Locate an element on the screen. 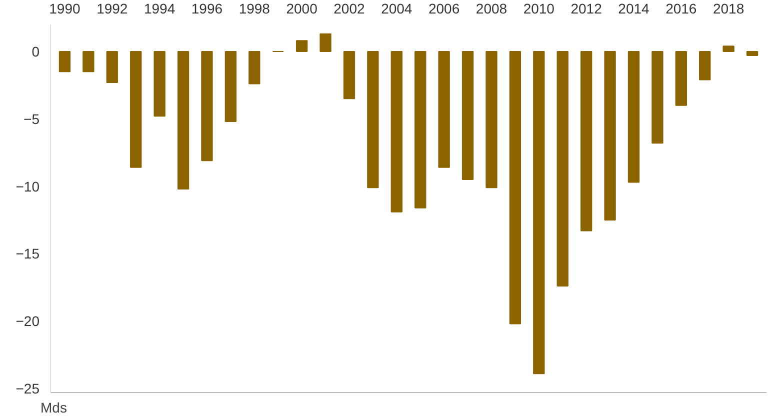 This screenshot has width=776, height=420. x-tick-label: 2006 is located at coordinates (444, 8).